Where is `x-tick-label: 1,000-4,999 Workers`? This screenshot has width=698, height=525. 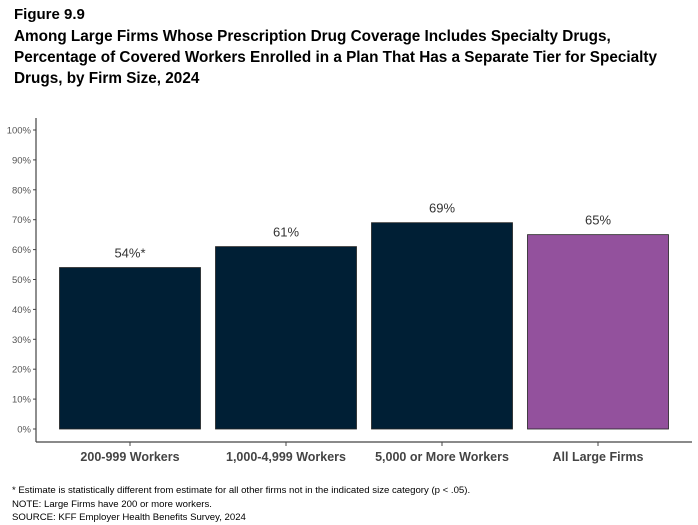 x-tick-label: 1,000-4,999 Workers is located at coordinates (286, 457).